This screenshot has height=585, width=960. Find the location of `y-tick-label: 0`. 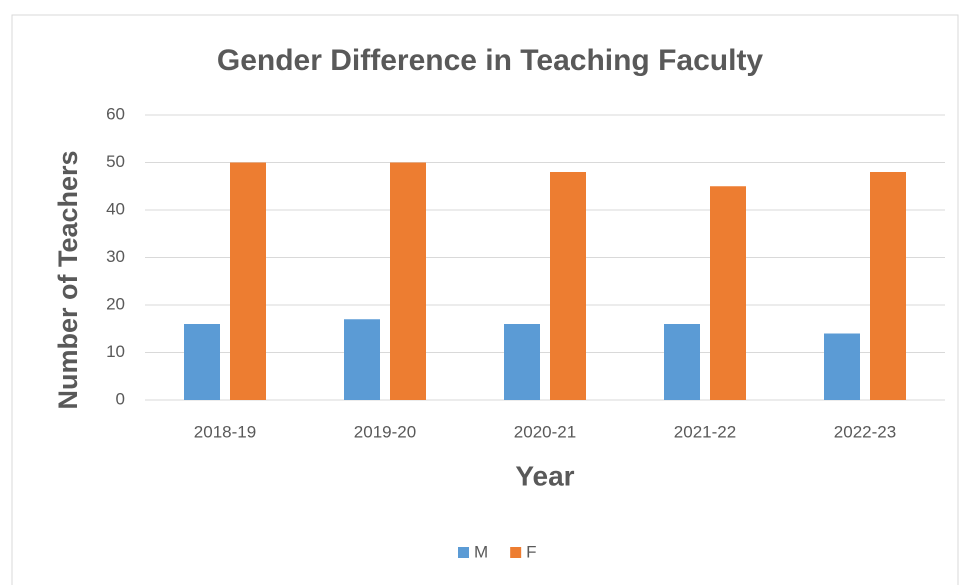

y-tick-label: 0 is located at coordinates (120, 398).